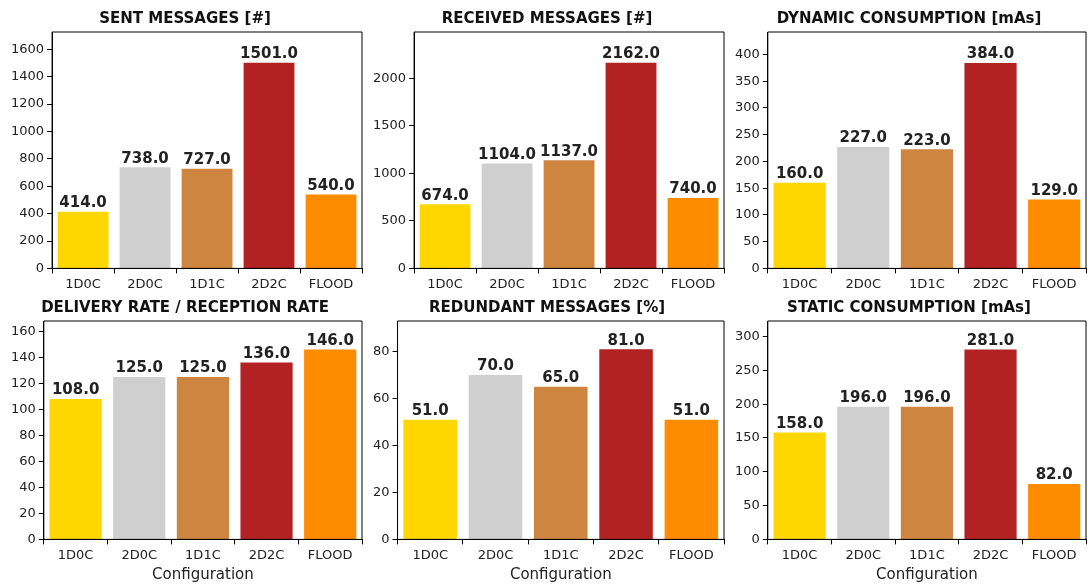 Image resolution: width=1092 pixels, height=586 pixels. Describe the element at coordinates (381, 350) in the screenshot. I see `y-tick-label: 80` at that location.